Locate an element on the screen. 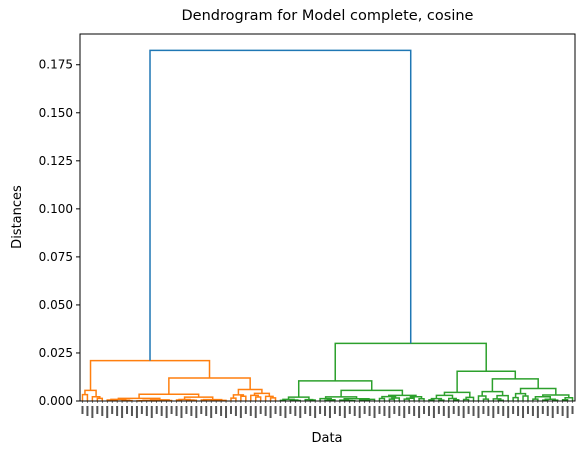  x-axis-label: Data is located at coordinates (326, 438).